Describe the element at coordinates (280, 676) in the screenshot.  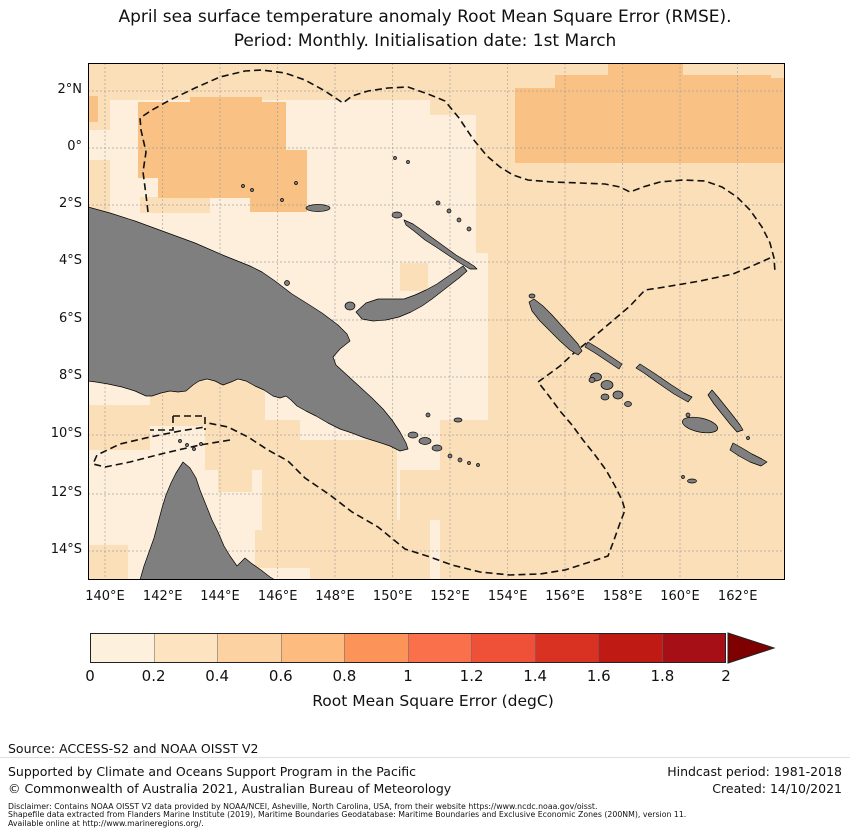
I see `colorbar-tick: 0.6` at that location.